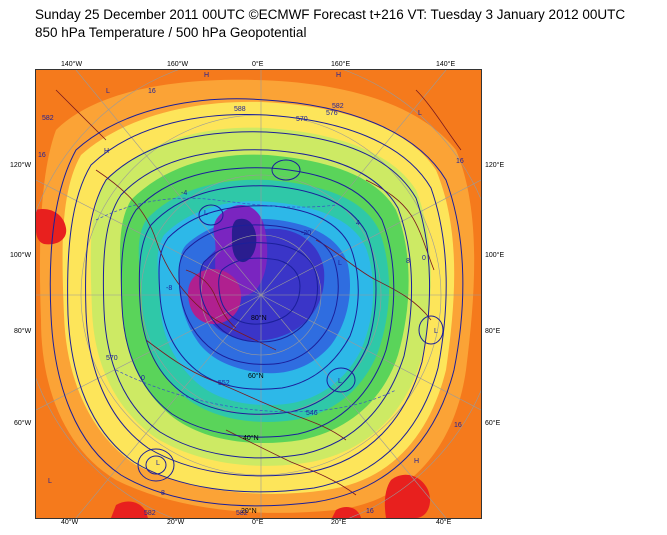  I want to click on lon-label-top: 140°W, so click(72, 64).